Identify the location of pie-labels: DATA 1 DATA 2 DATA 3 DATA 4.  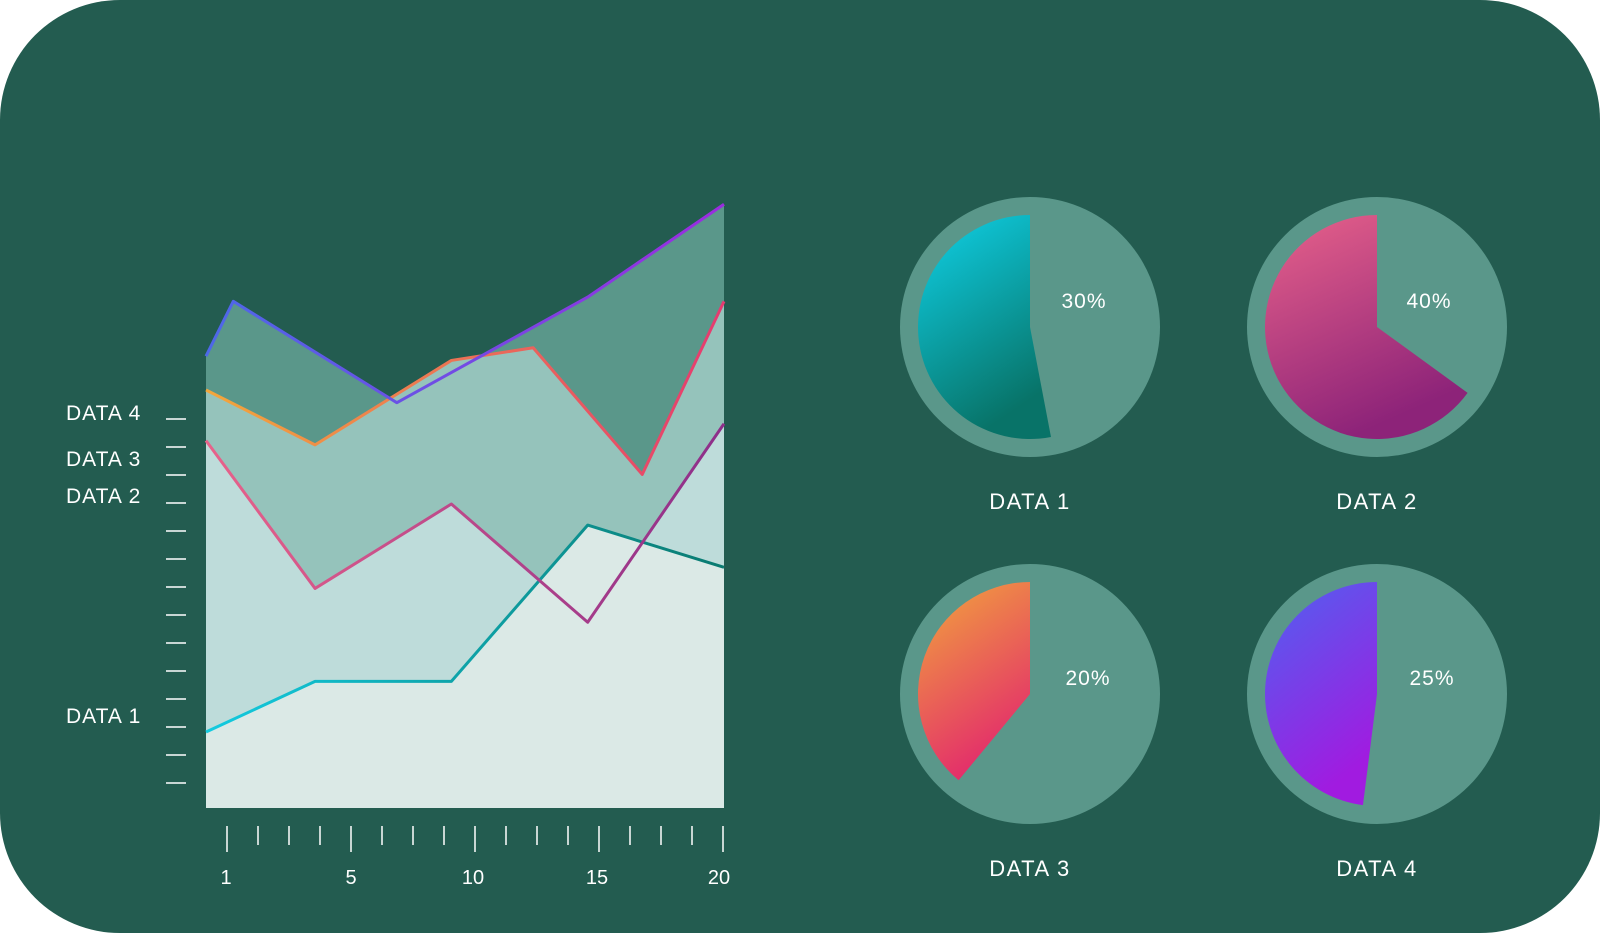
(1203, 685).